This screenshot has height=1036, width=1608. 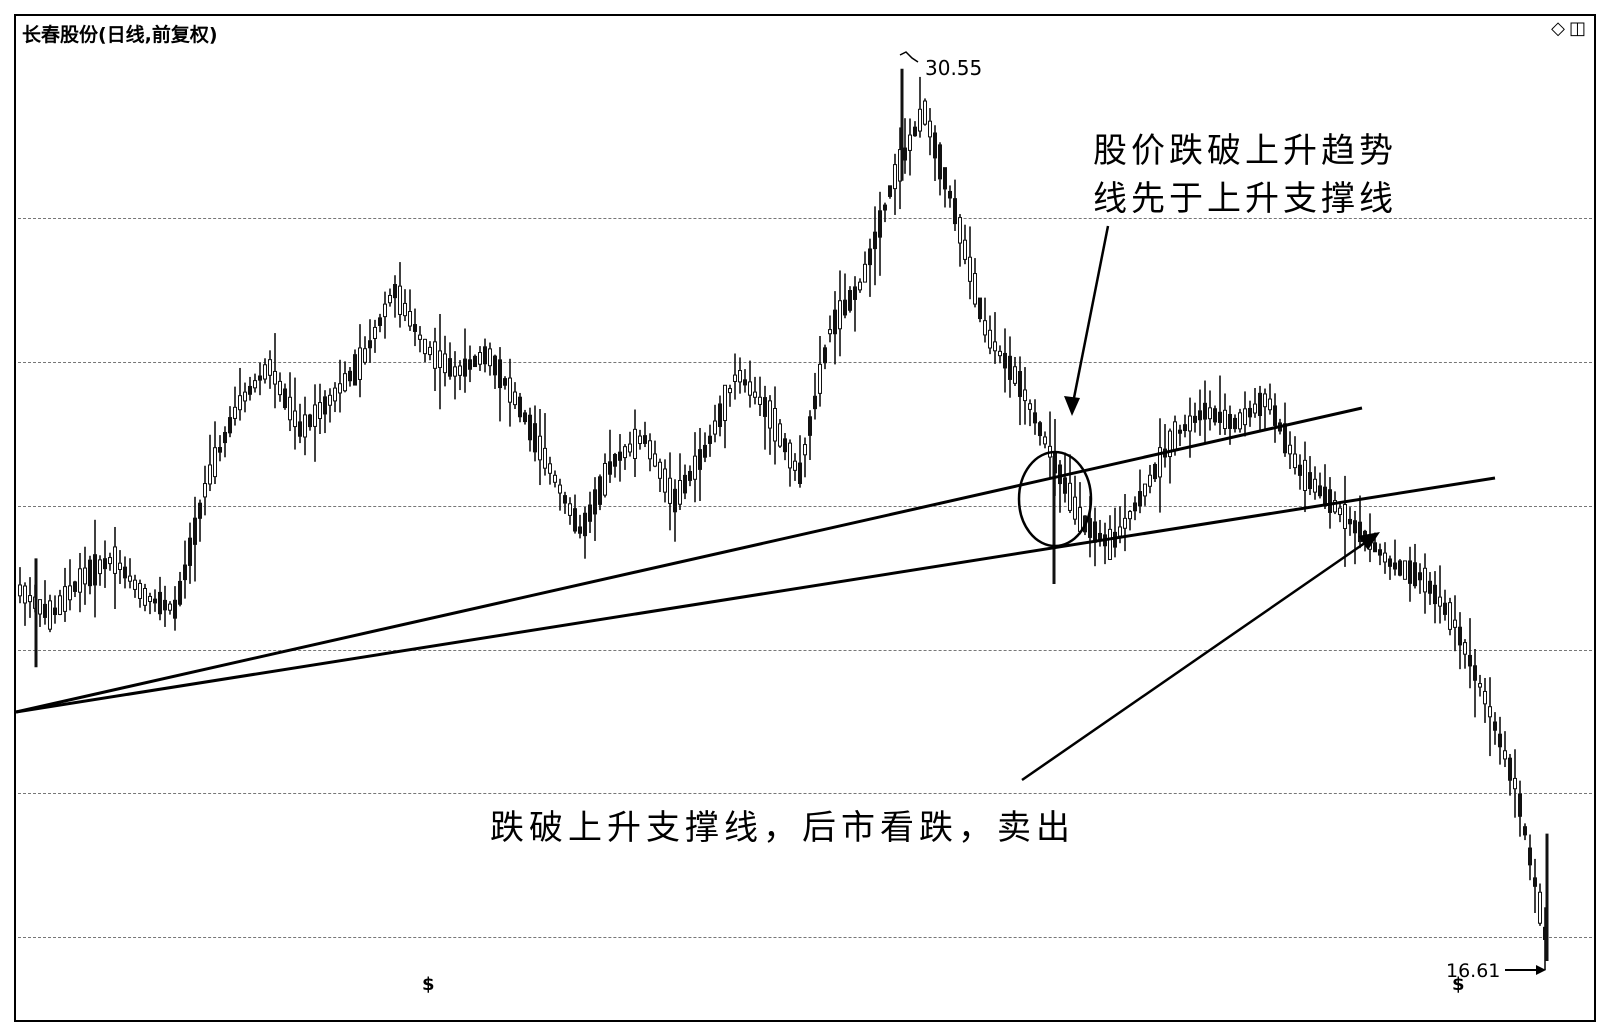 I want to click on diamond-icon: ◇, so click(x=1558, y=28).